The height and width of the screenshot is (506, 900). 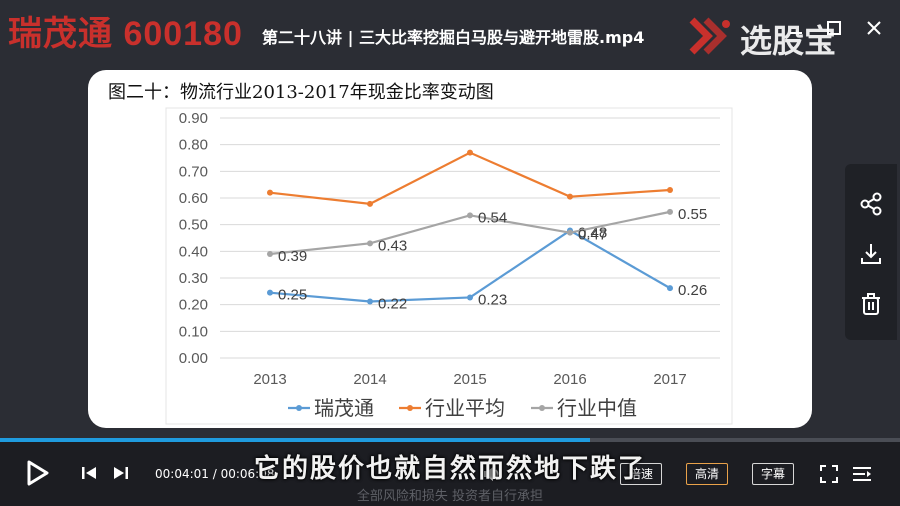 I want to click on data-label: 0.23, so click(x=492, y=299).